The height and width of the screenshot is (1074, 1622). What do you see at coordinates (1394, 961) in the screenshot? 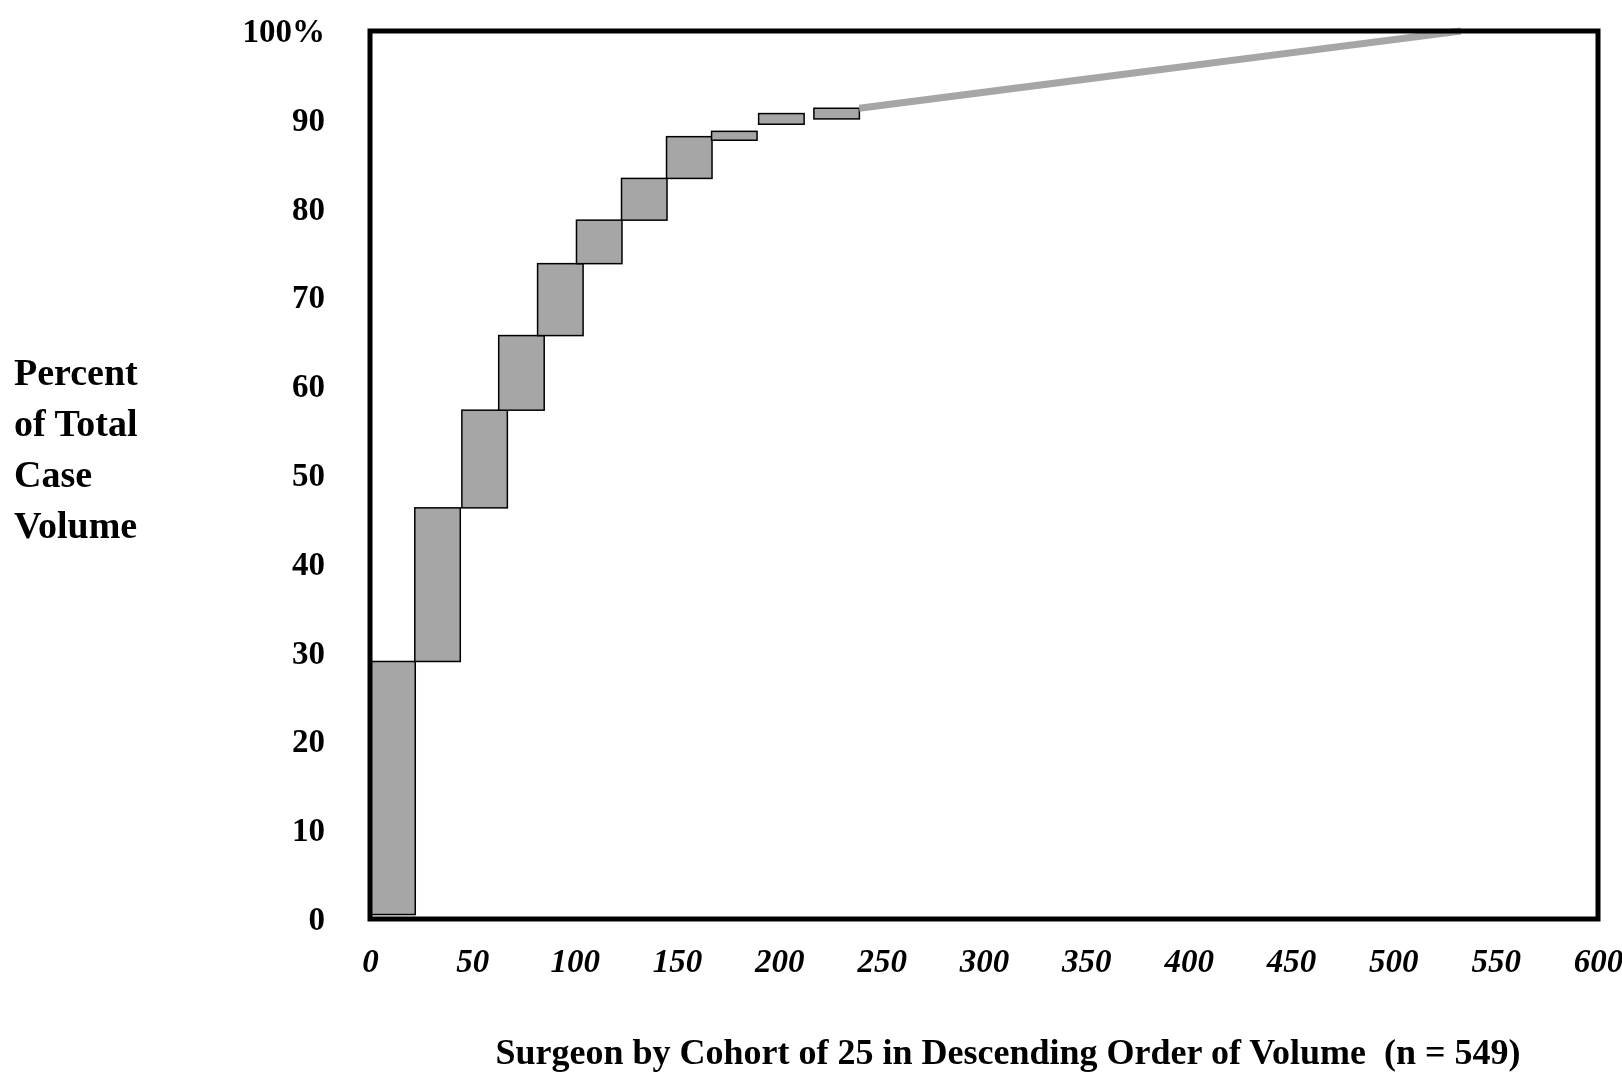
I see `x-tick-label: 500` at bounding box center [1394, 961].